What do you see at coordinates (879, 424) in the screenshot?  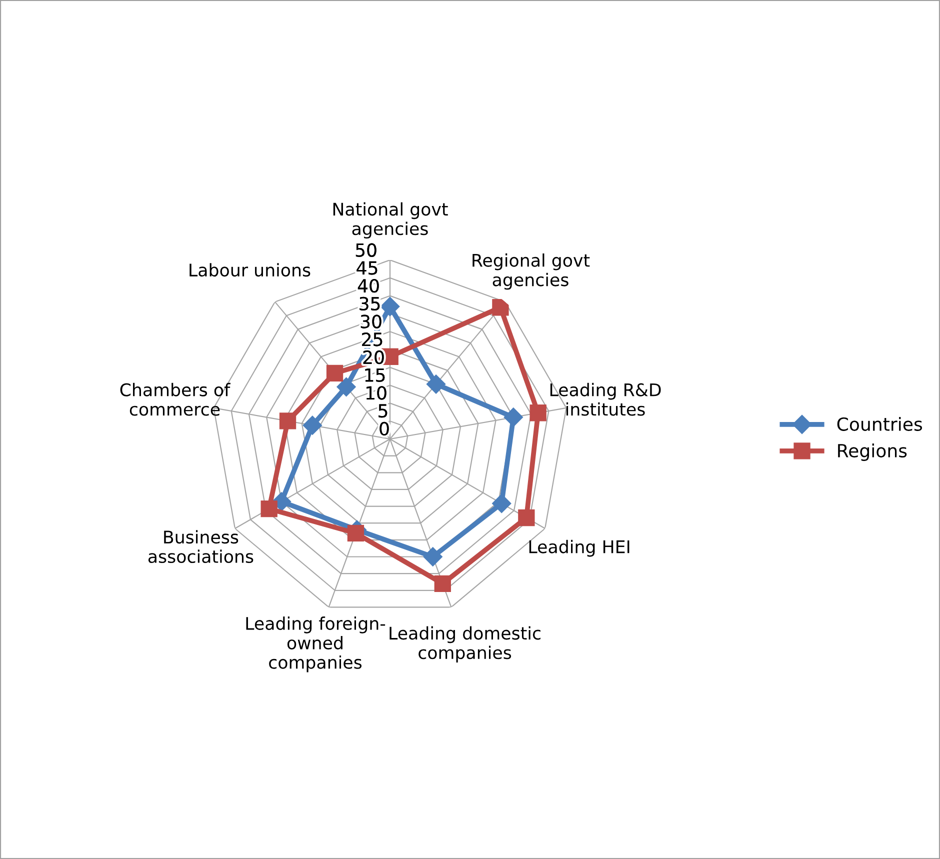 I see `legend-label: Countries` at bounding box center [879, 424].